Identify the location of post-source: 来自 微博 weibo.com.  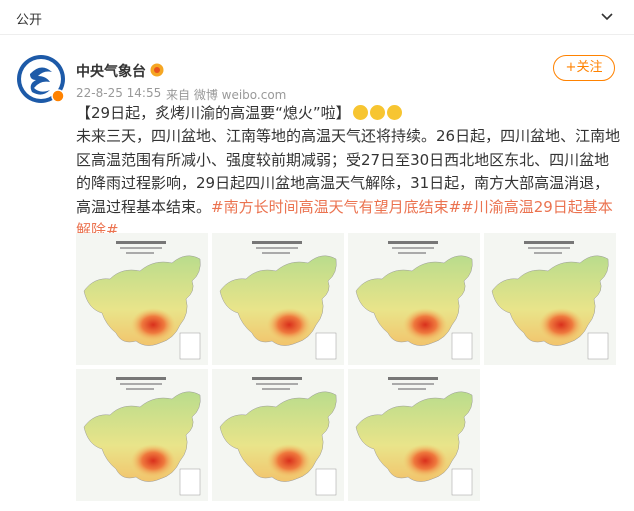
(226, 95).